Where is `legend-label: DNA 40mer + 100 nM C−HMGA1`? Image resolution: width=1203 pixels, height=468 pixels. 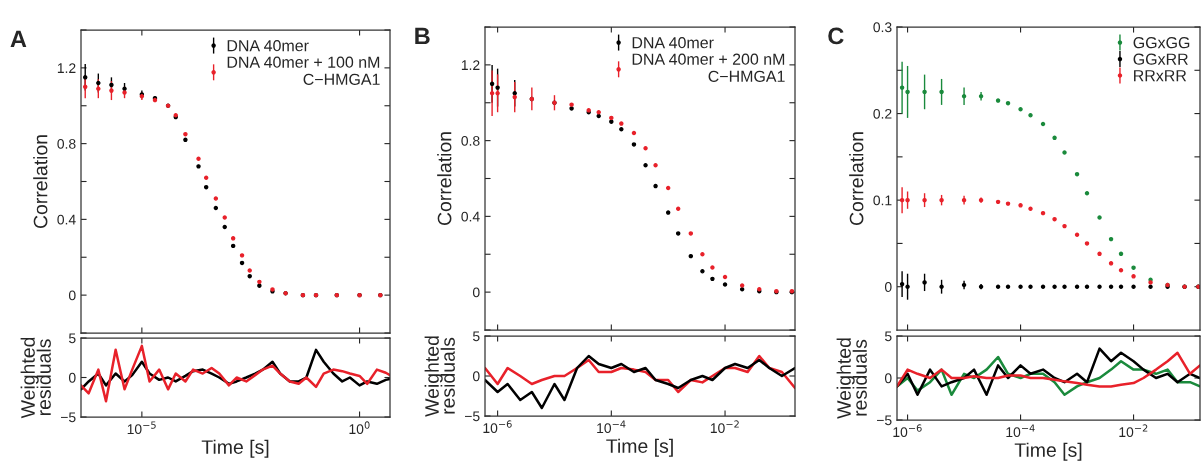
legend-label: DNA 40mer + 100 nM C−HMGA1 is located at coordinates (303, 71).